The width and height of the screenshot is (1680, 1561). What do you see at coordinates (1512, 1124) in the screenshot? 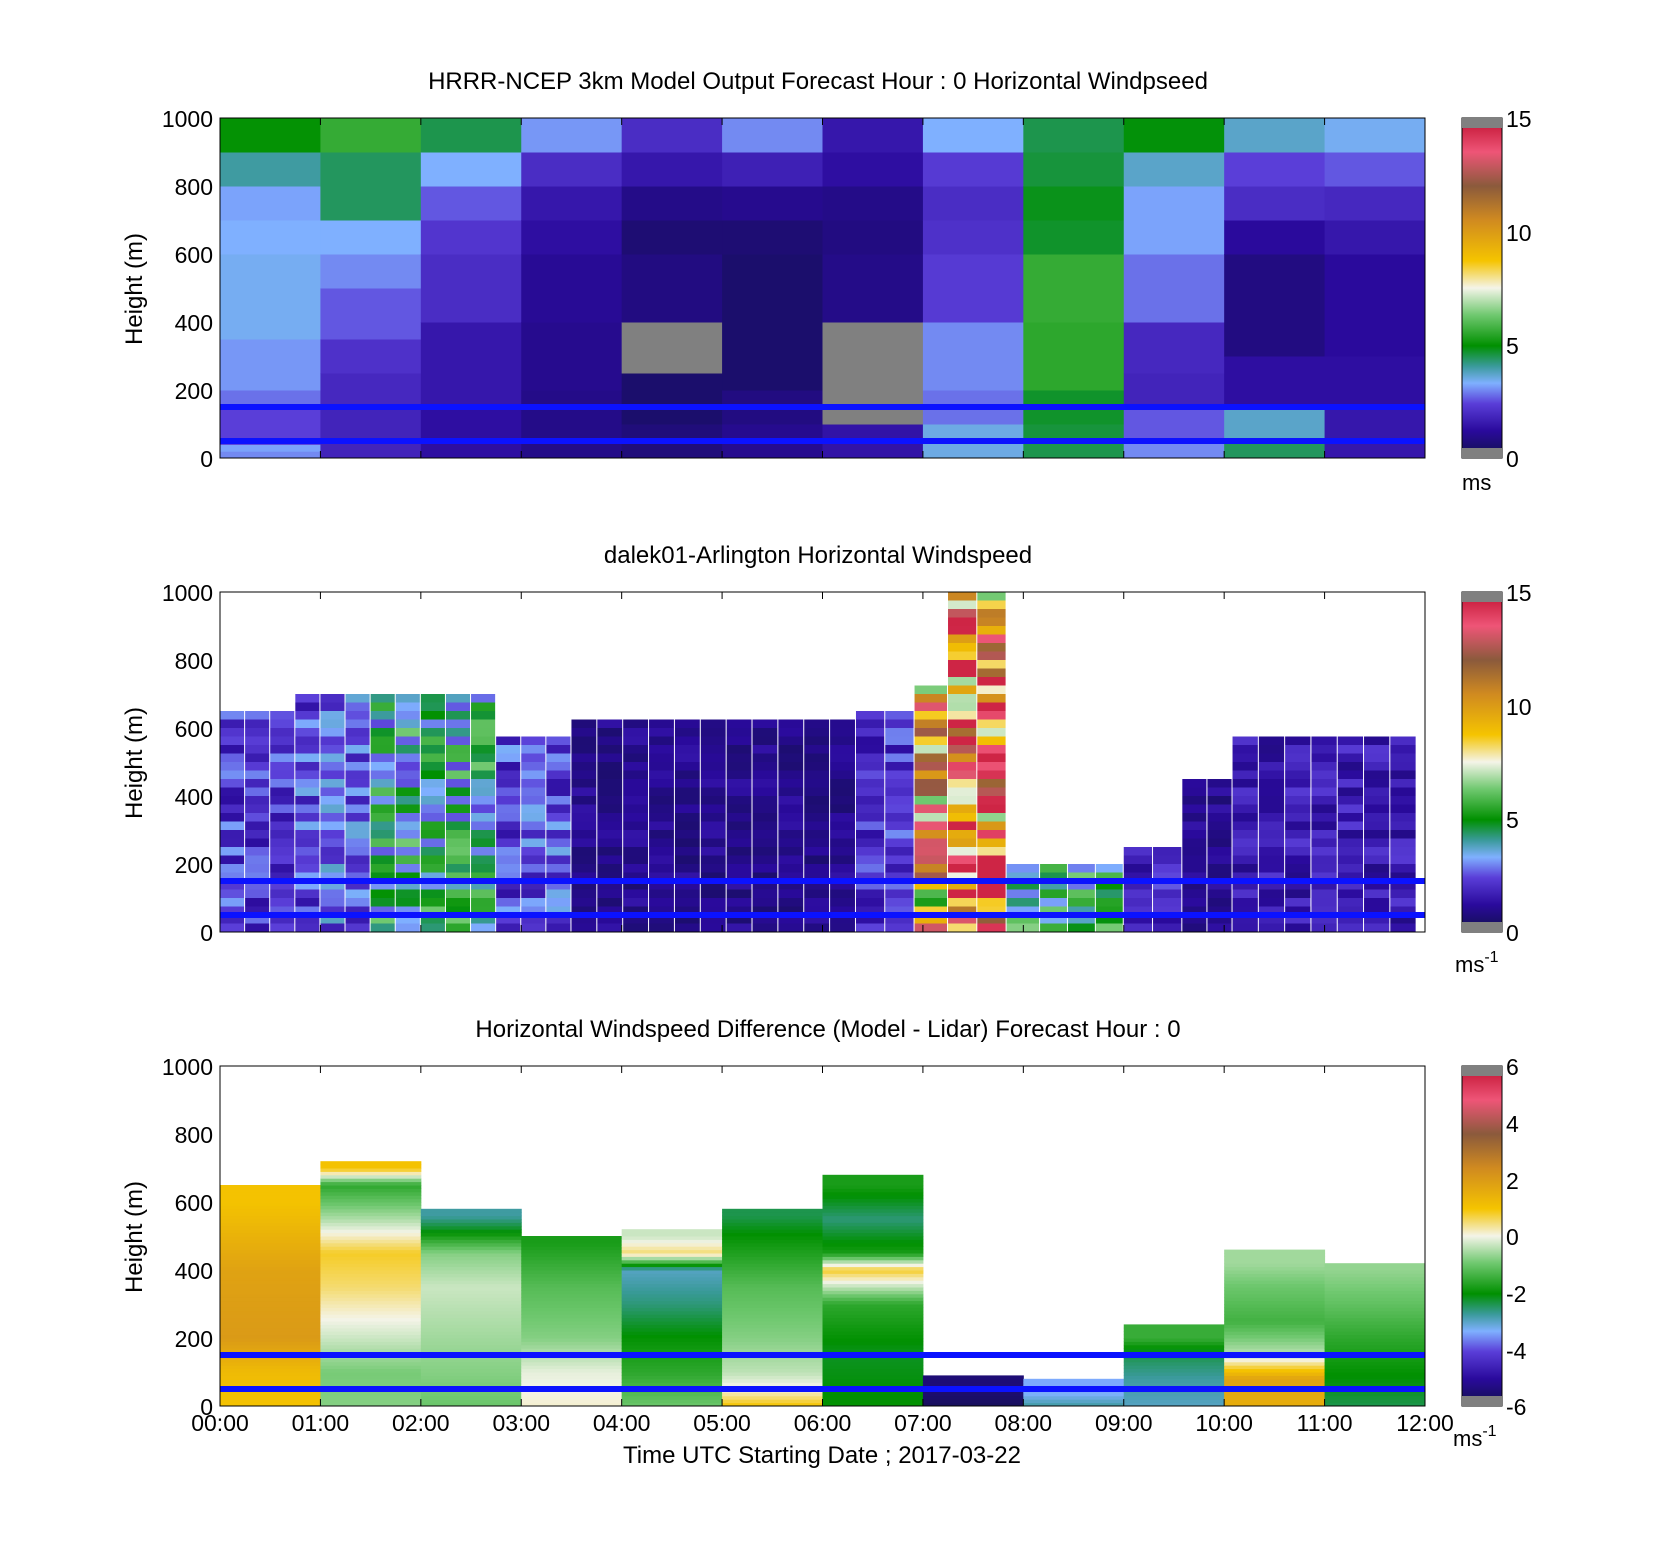
I see `colorbar-tick-label: 4` at bounding box center [1512, 1124].